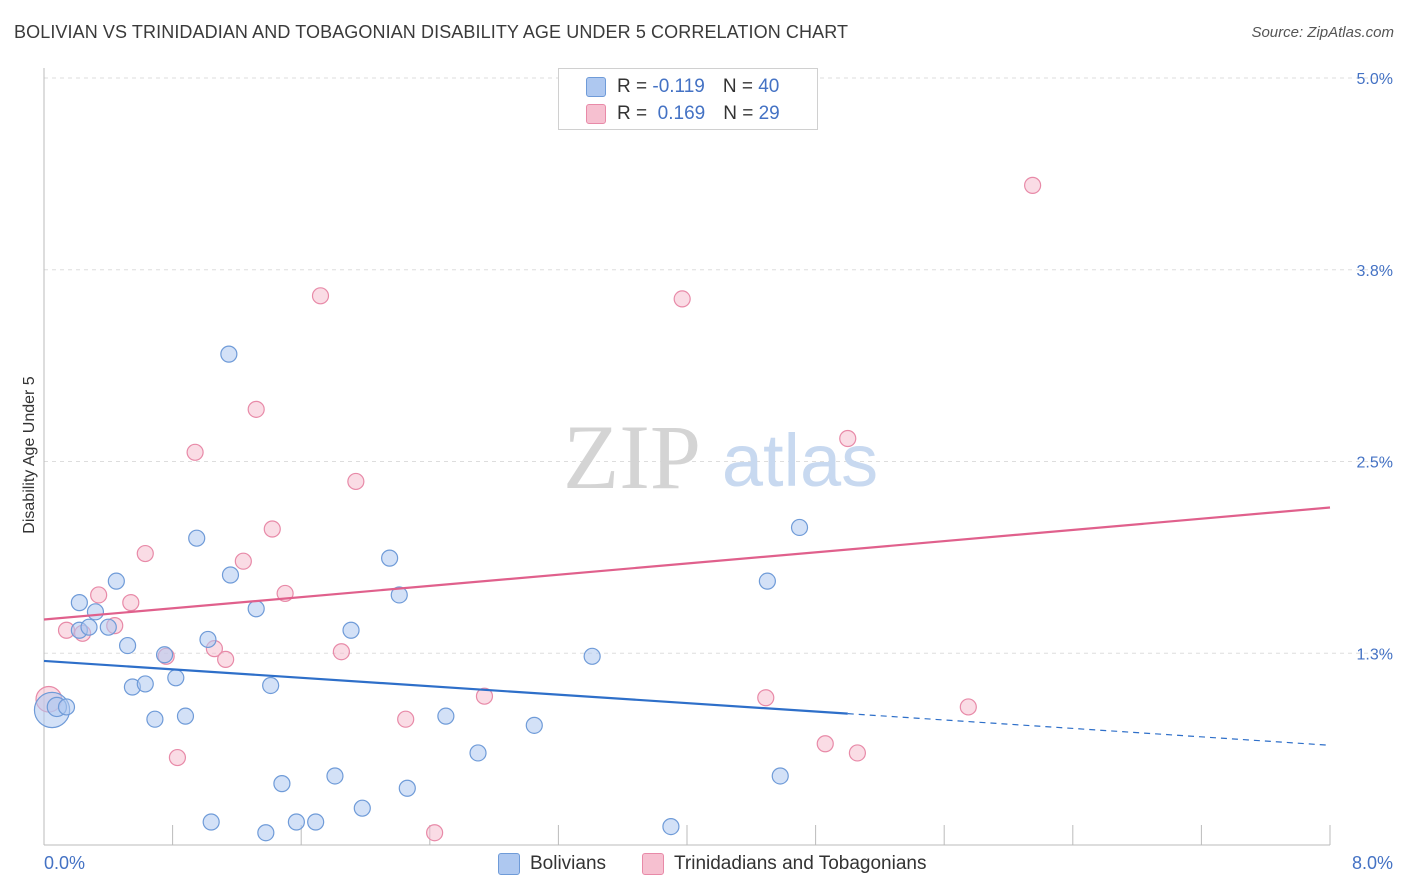 The image size is (1406, 892). What do you see at coordinates (596, 114) in the screenshot?
I see `legend-swatch-pink` at bounding box center [596, 114].